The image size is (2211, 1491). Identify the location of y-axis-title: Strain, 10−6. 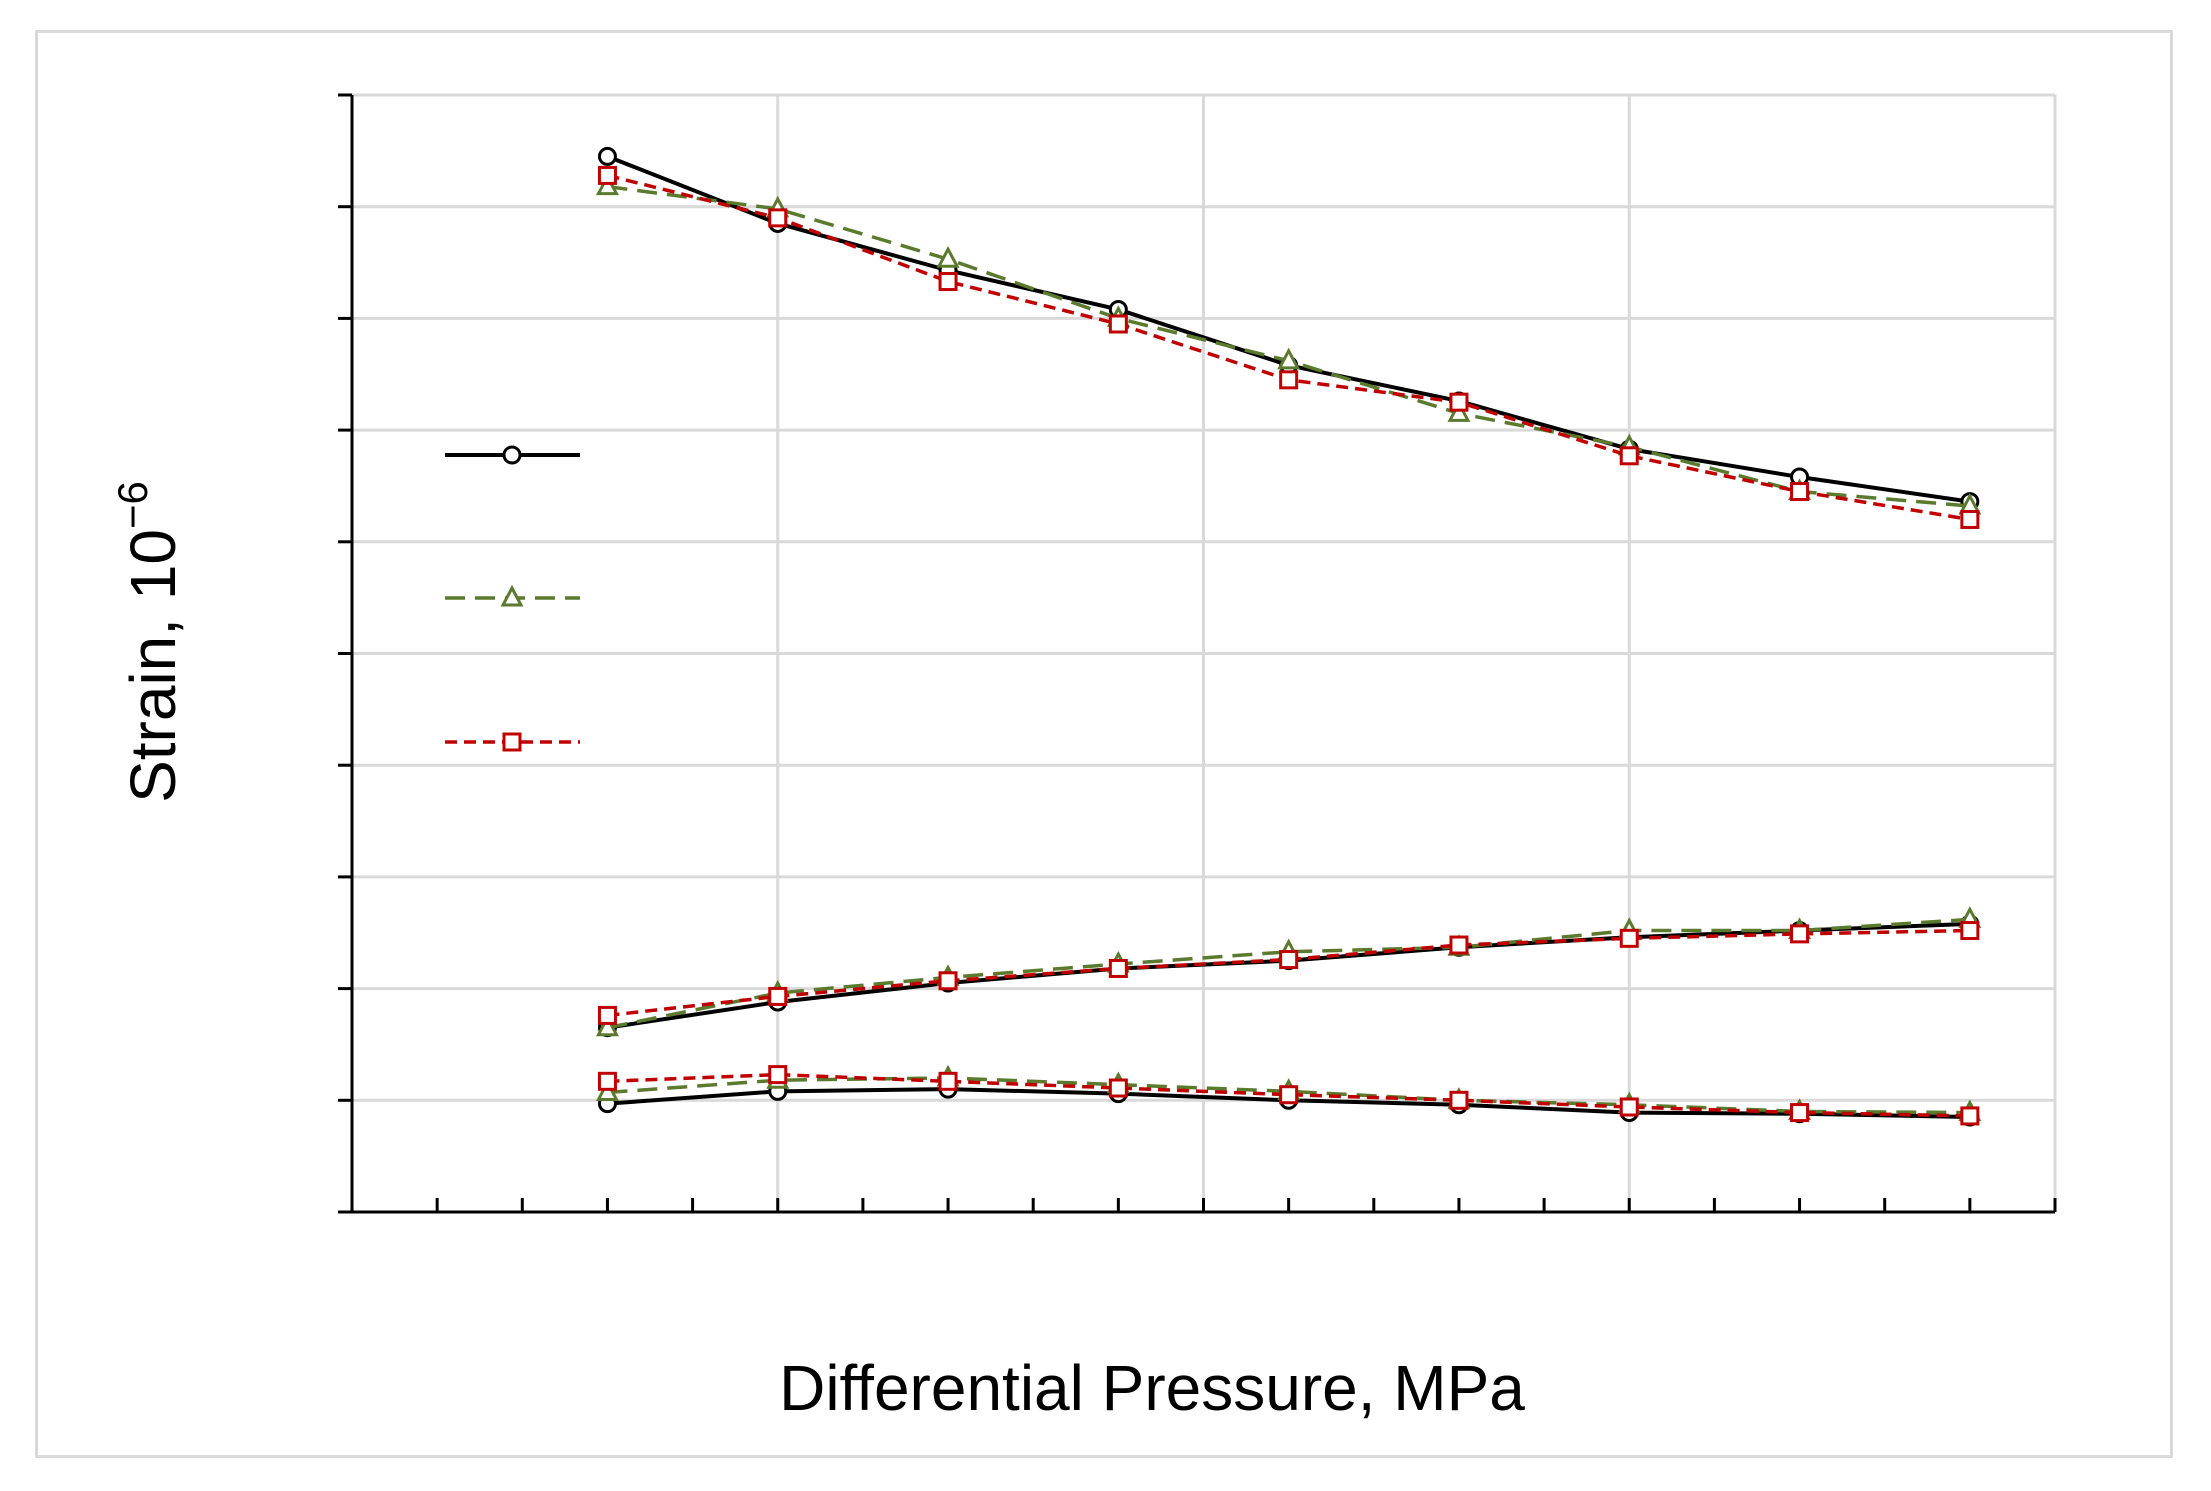
(149, 642).